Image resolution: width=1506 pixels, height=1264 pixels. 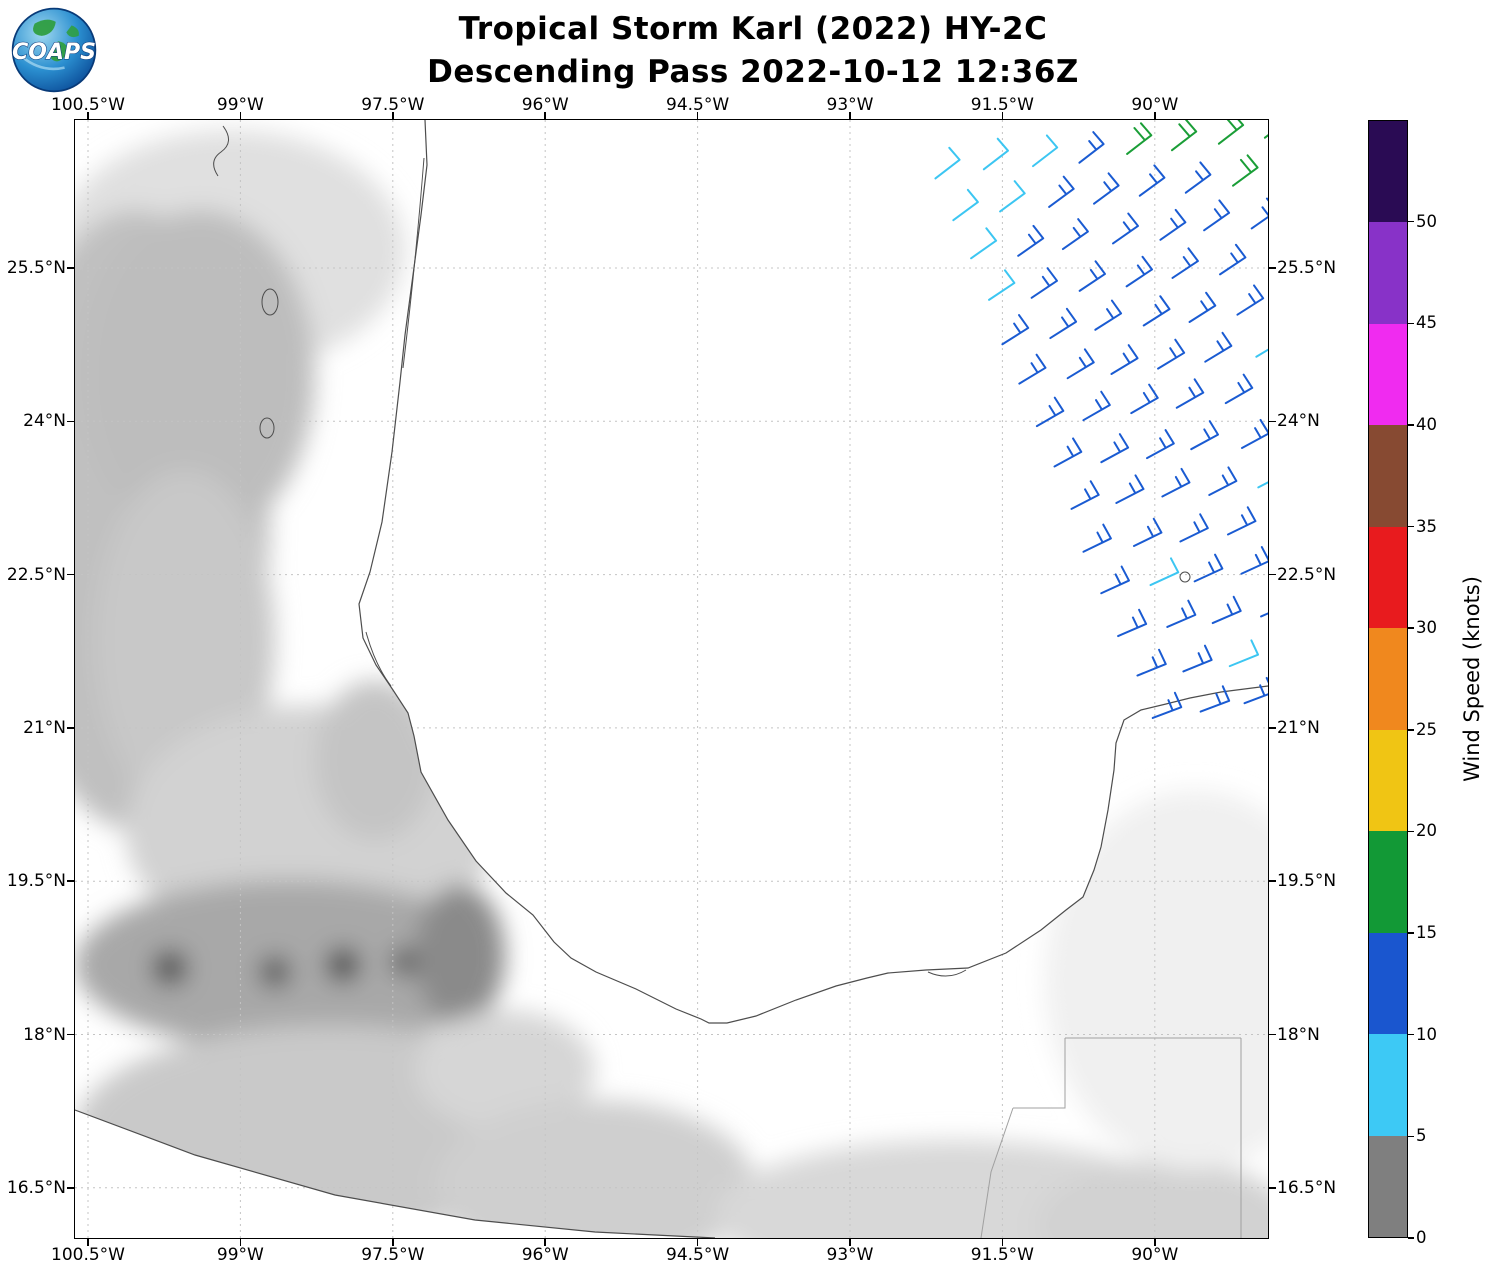 I want to click on lon-tick-label-bottom: 94.5°W, so click(x=698, y=1254).